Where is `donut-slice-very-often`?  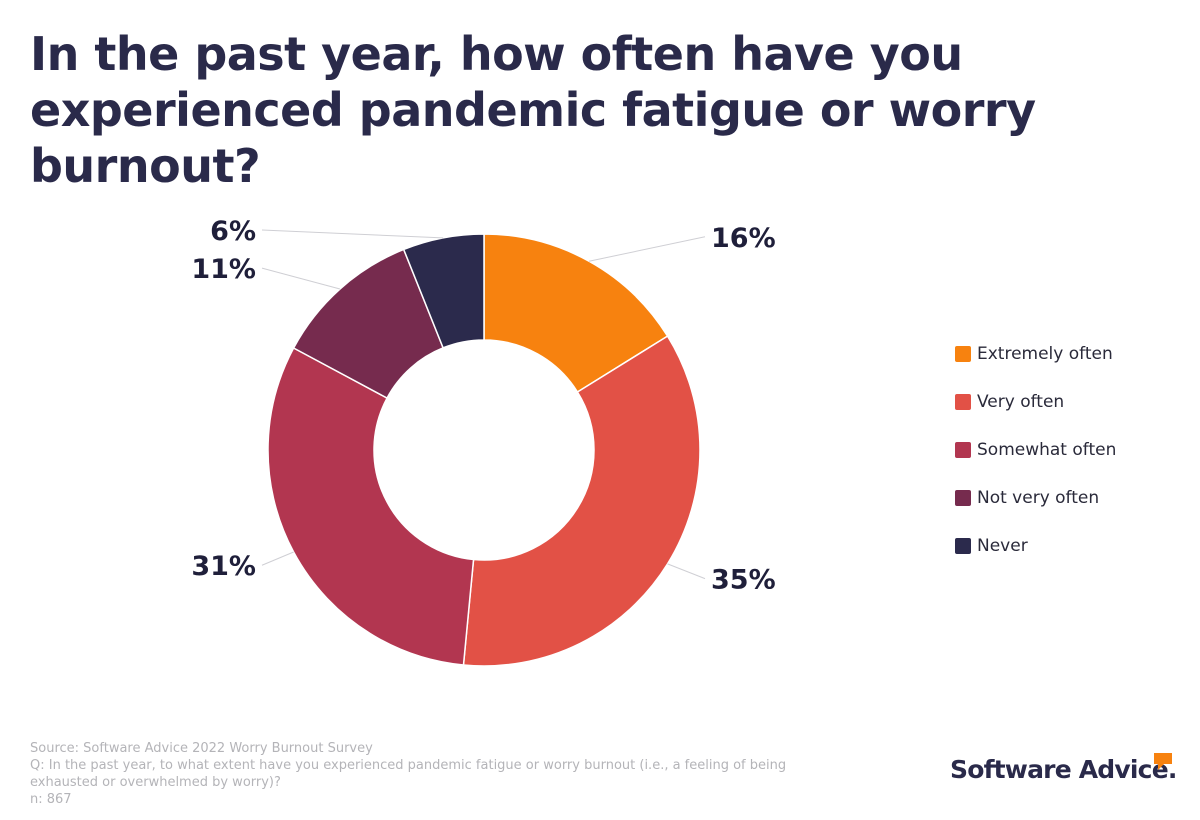 donut-slice-very-often is located at coordinates (581, 501).